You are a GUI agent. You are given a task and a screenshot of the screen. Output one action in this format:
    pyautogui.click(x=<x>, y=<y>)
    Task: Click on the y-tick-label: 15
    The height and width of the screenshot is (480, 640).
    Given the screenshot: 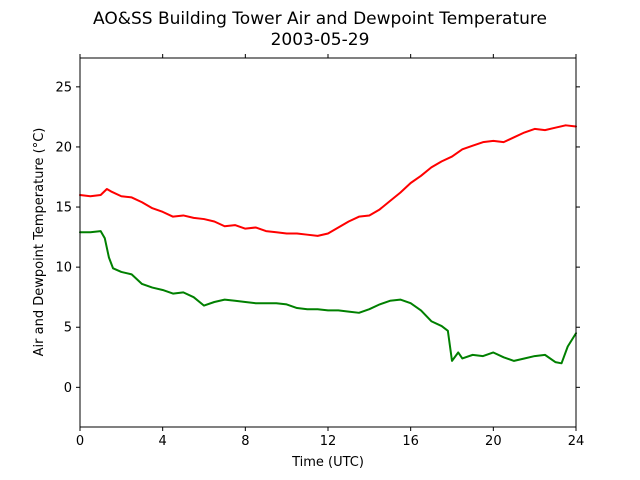 What is the action you would take?
    pyautogui.click(x=63, y=208)
    